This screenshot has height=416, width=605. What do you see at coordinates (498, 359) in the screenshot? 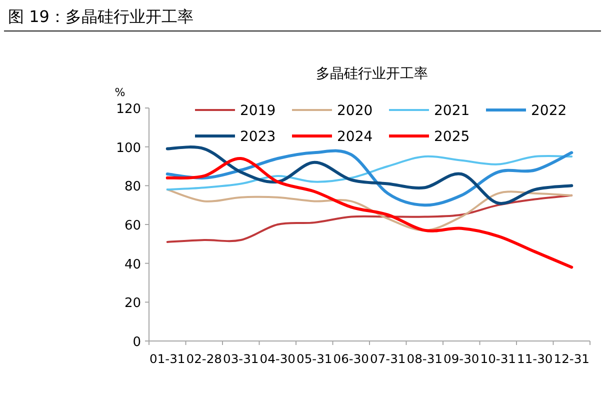
I see `x-tick-label: 10-31` at bounding box center [498, 359].